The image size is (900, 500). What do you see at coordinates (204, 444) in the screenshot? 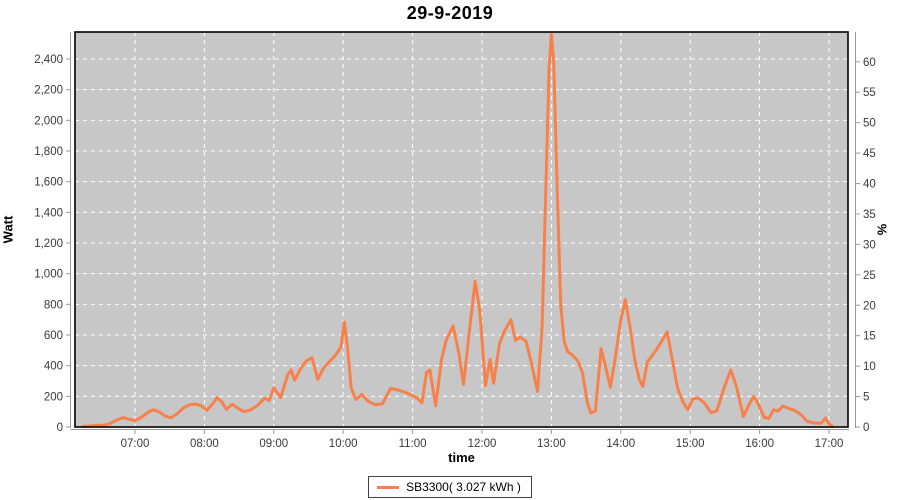
I see `x-tick-label: 08:00` at bounding box center [204, 444].